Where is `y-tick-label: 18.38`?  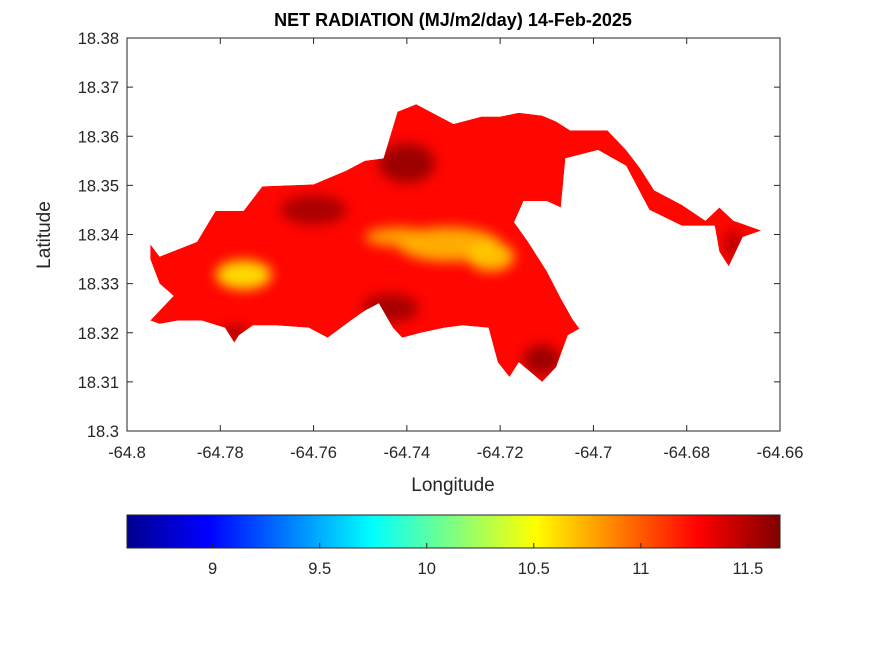 y-tick-label: 18.38 is located at coordinates (98, 39).